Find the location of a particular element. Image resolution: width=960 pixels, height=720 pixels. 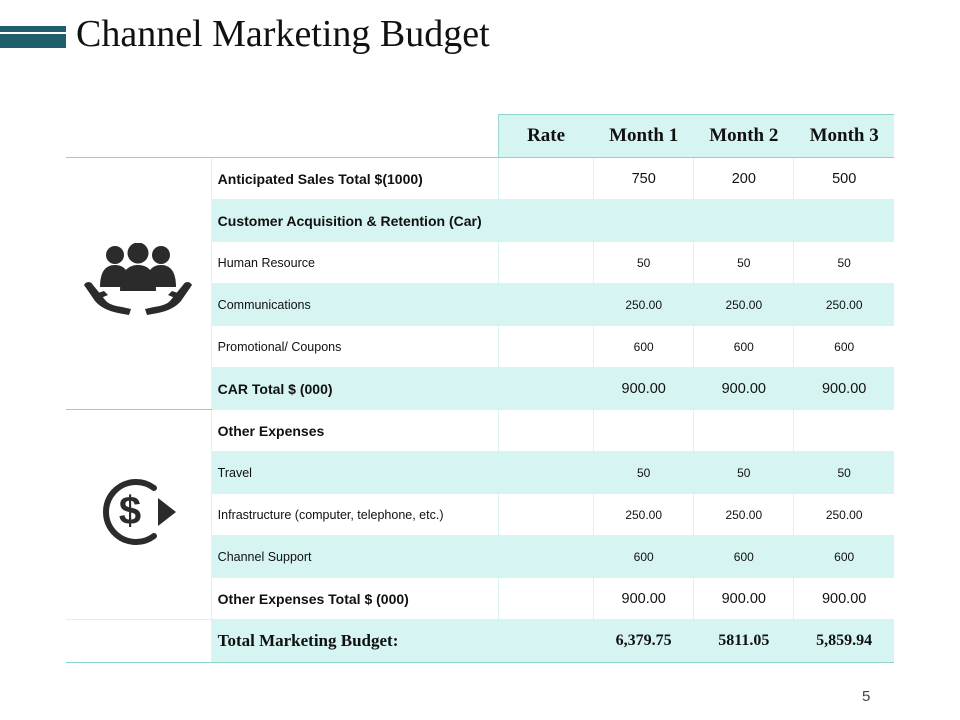

row-label: Promotional/ Coupons is located at coordinates (355, 346).